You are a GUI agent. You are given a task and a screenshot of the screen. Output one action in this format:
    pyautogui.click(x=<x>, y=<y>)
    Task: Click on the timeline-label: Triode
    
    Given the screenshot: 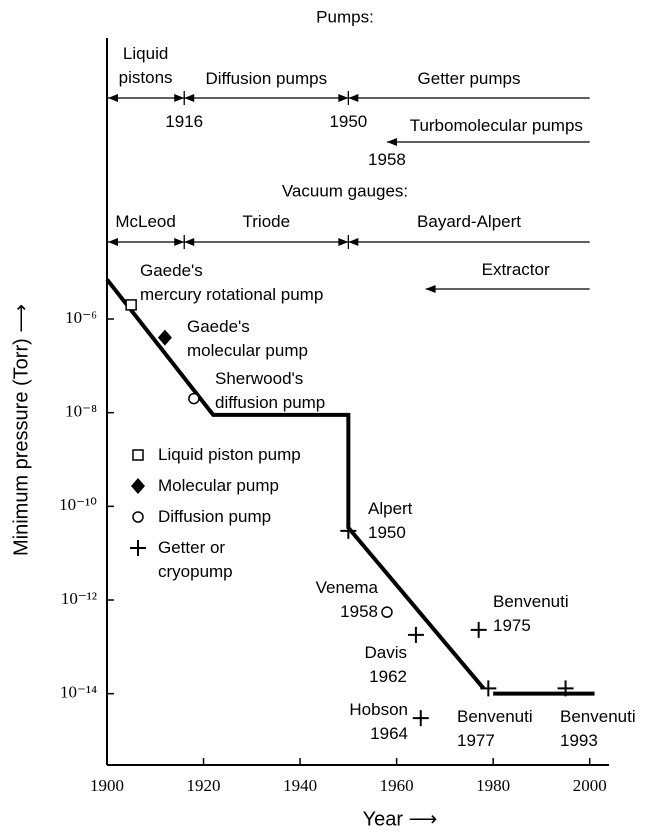 What is the action you would take?
    pyautogui.click(x=266, y=221)
    